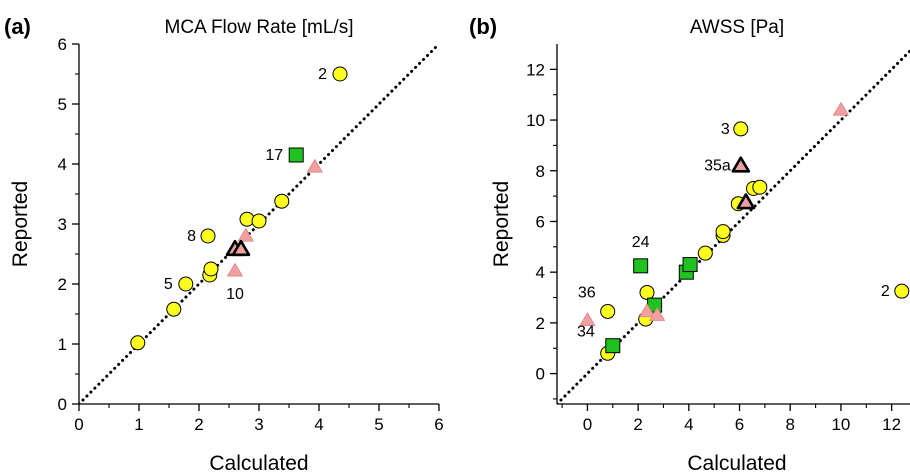 Image resolution: width=910 pixels, height=476 pixels. What do you see at coordinates (258, 463) in the screenshot?
I see `panel-a-x-axis-label: Calculated` at bounding box center [258, 463].